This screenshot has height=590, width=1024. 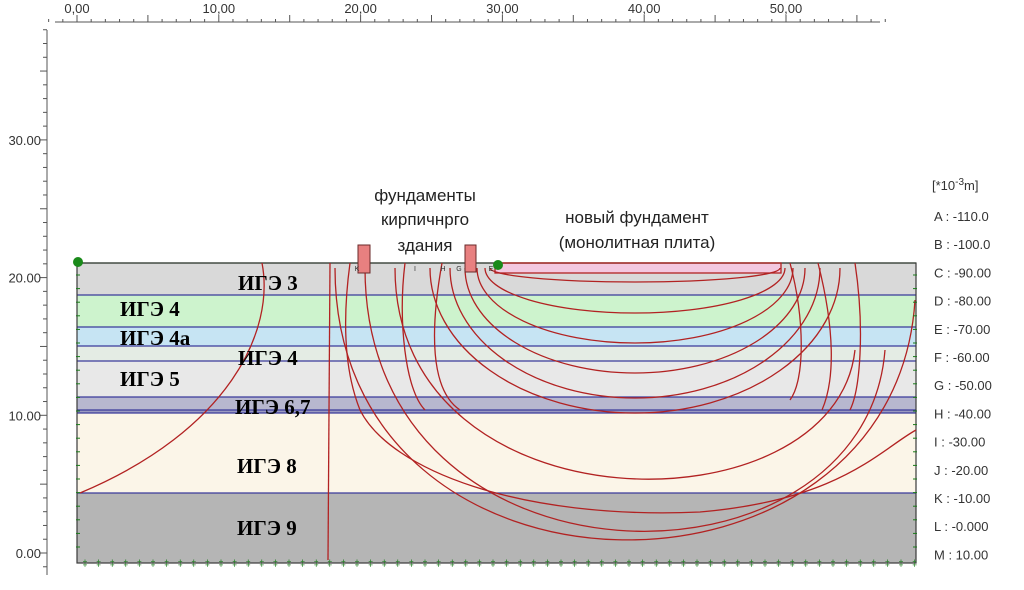 I want to click on x-tick-label: 0,00, so click(x=76, y=8).